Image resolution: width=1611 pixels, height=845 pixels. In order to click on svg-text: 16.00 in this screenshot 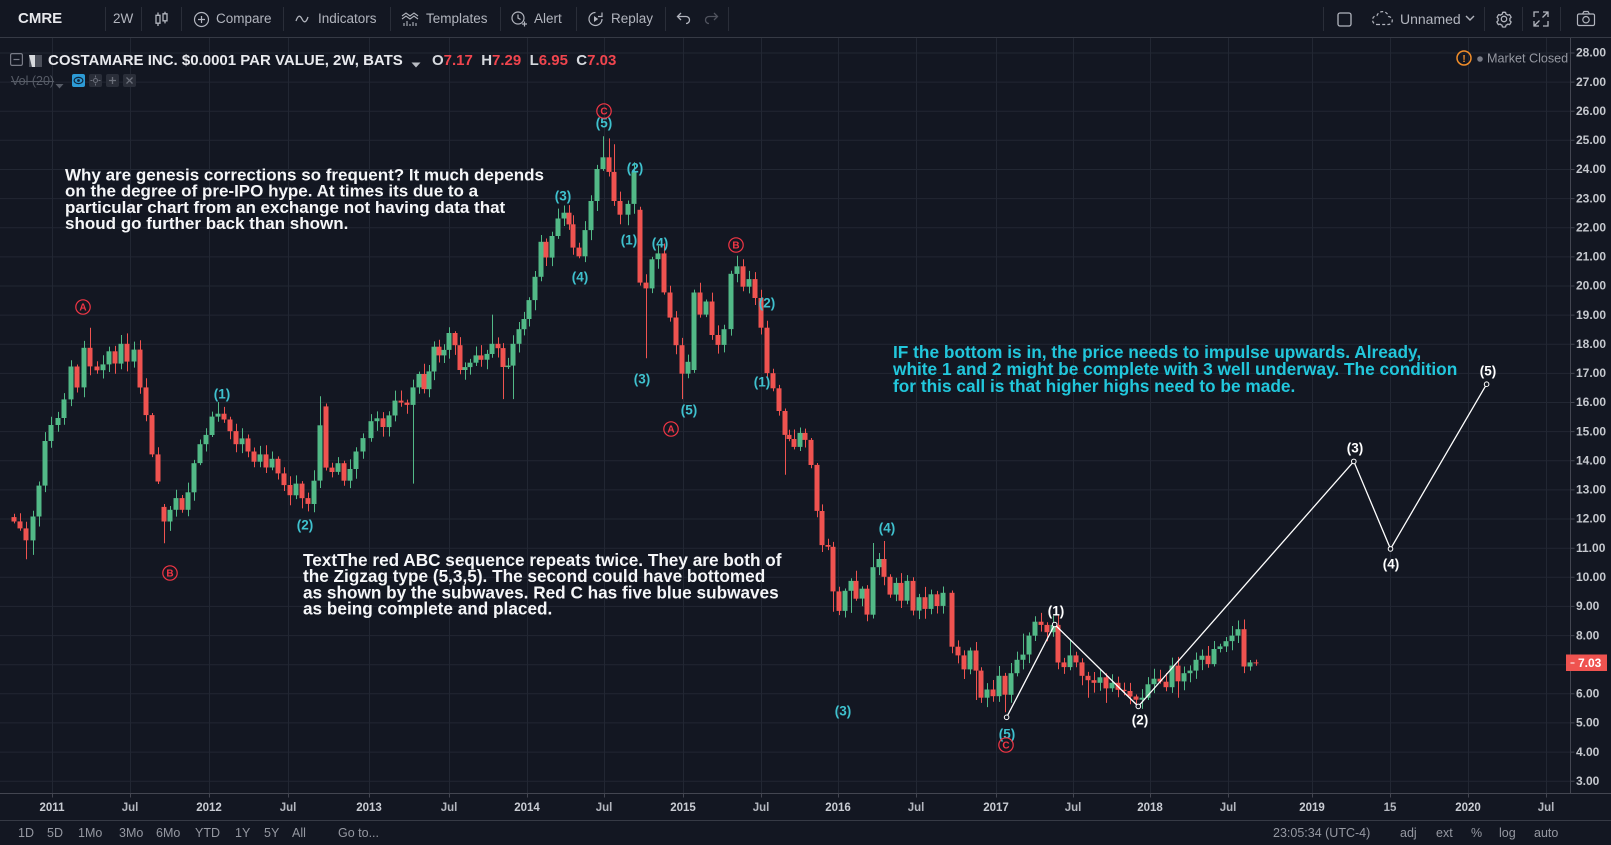, I will do `click(1591, 402)`.